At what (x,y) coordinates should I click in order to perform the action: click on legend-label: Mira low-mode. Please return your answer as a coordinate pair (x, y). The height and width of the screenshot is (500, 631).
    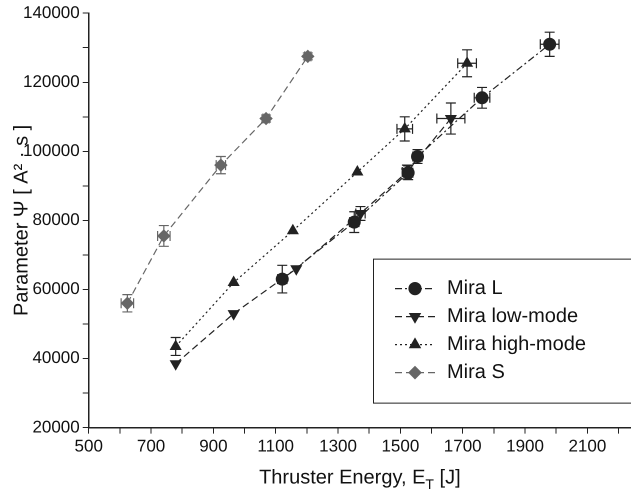
    Looking at the image, I should click on (512, 316).